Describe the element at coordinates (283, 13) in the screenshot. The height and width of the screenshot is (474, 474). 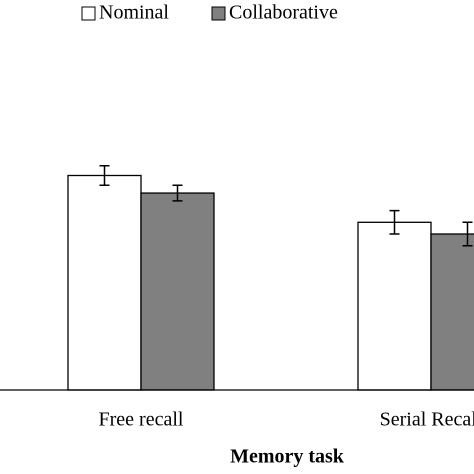
I see `legend-label: Collaborative` at that location.